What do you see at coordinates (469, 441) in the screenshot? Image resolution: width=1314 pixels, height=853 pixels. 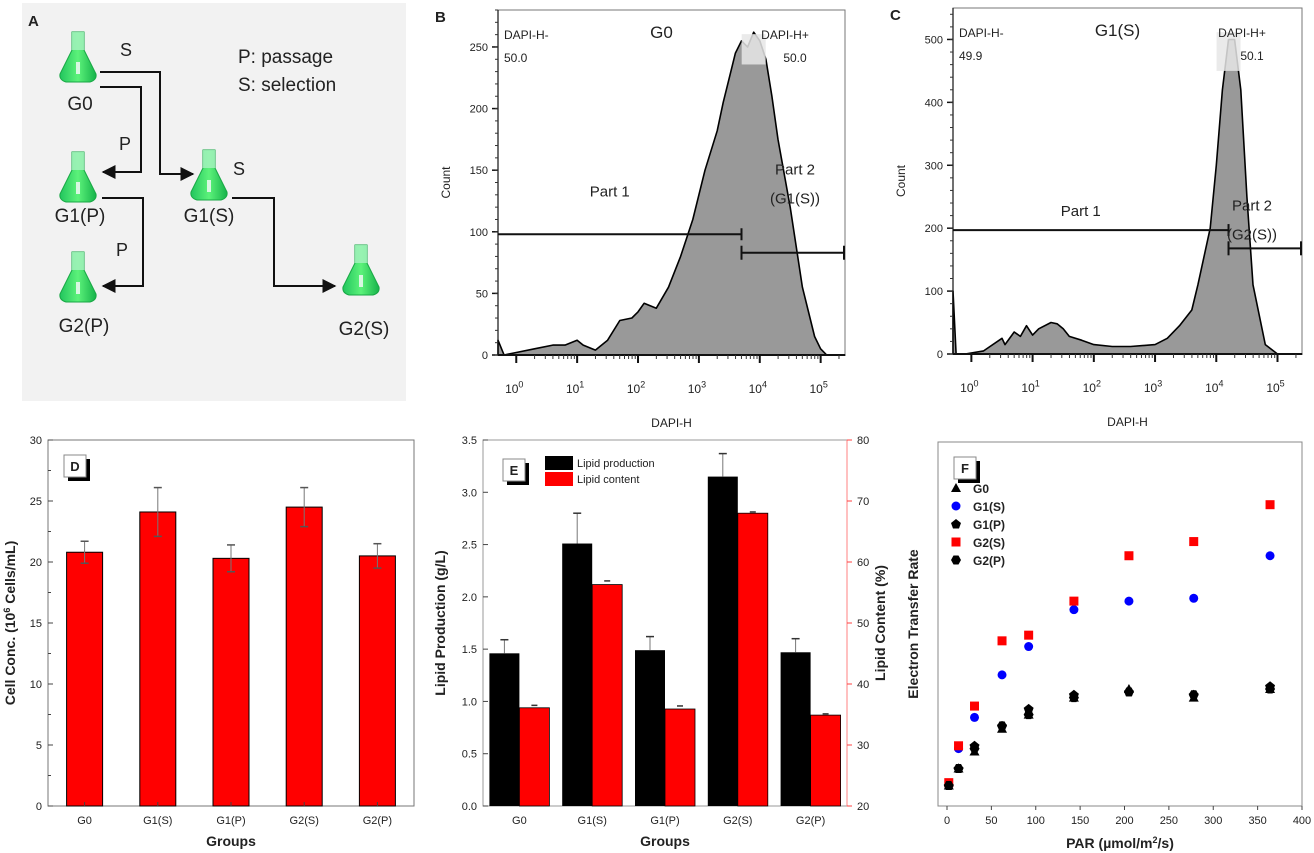 I see `y-tick-label: 3.5` at bounding box center [469, 441].